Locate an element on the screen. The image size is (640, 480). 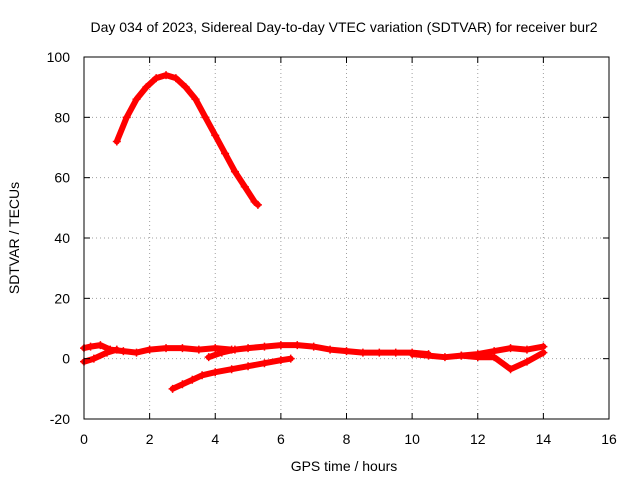
y-tick-label: 20 is located at coordinates (62, 298).